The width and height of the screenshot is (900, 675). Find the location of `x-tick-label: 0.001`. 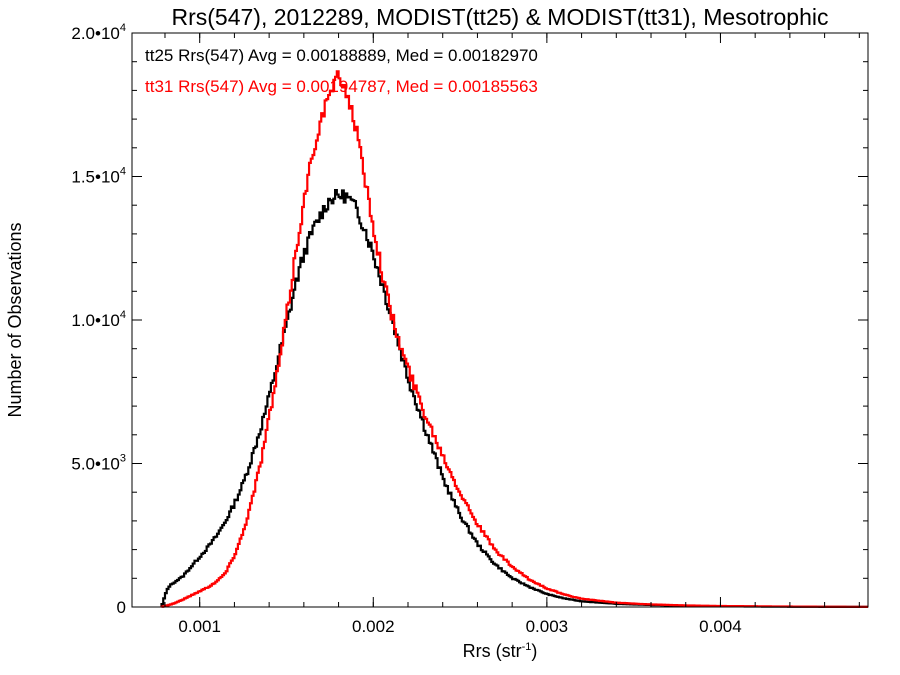

x-tick-label: 0.001 is located at coordinates (199, 626).